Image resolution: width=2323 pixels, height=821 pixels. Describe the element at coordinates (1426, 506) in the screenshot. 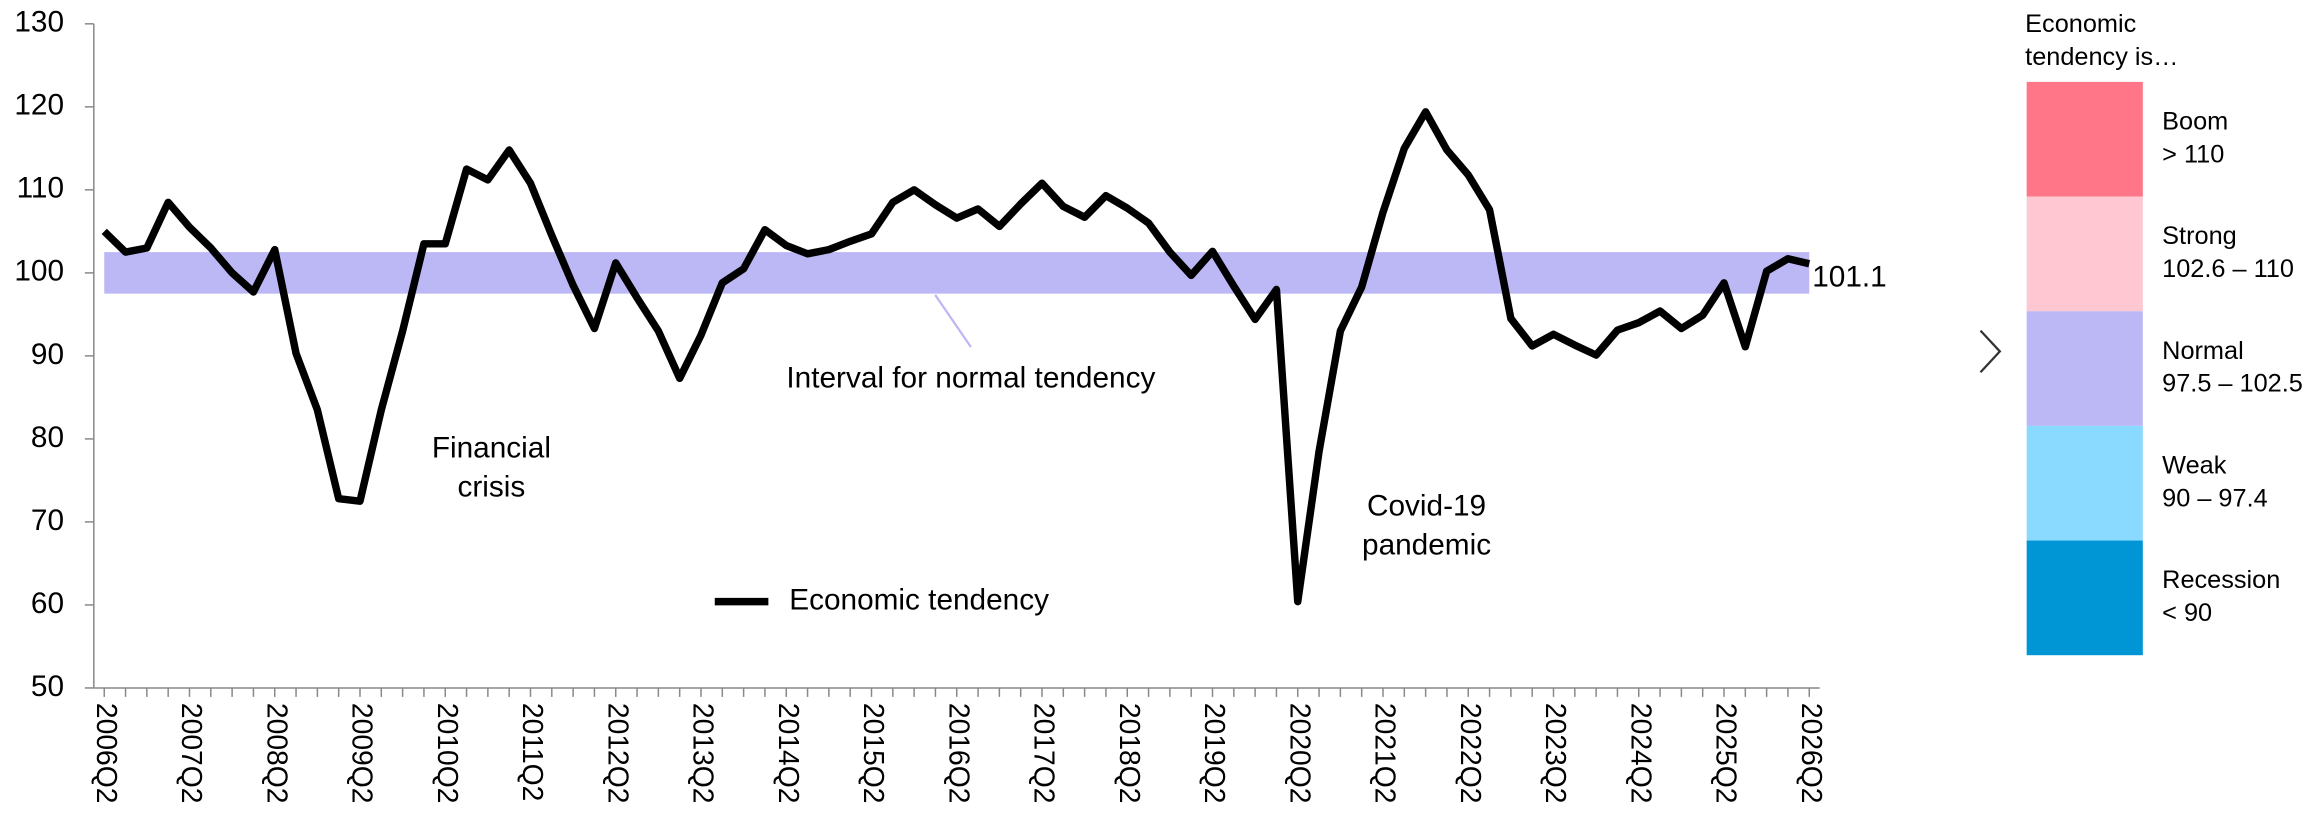

I see `annotation: Covid-19` at that location.